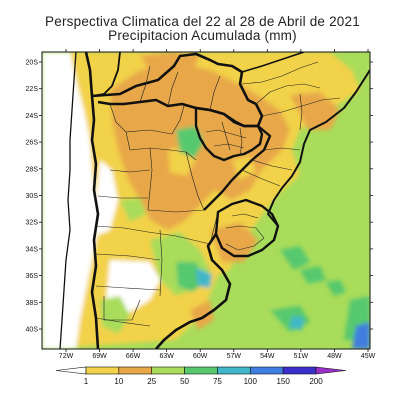 The image size is (405, 408). What do you see at coordinates (217, 381) in the screenshot?
I see `colorbar-label: 75` at bounding box center [217, 381].